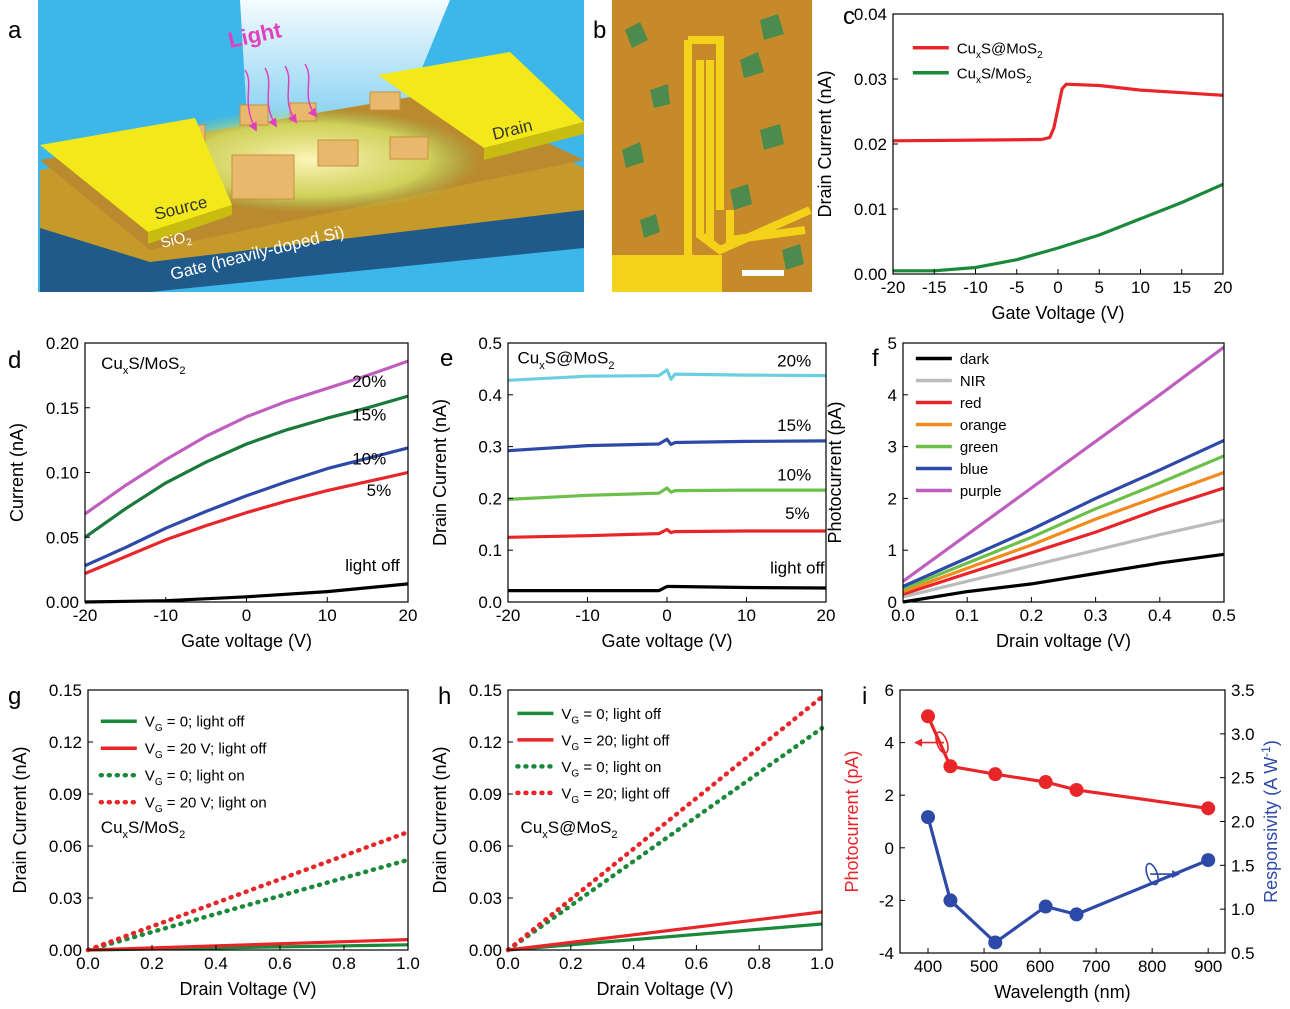 The height and width of the screenshot is (1009, 1290). I want to click on drain-top, so click(481, 100).